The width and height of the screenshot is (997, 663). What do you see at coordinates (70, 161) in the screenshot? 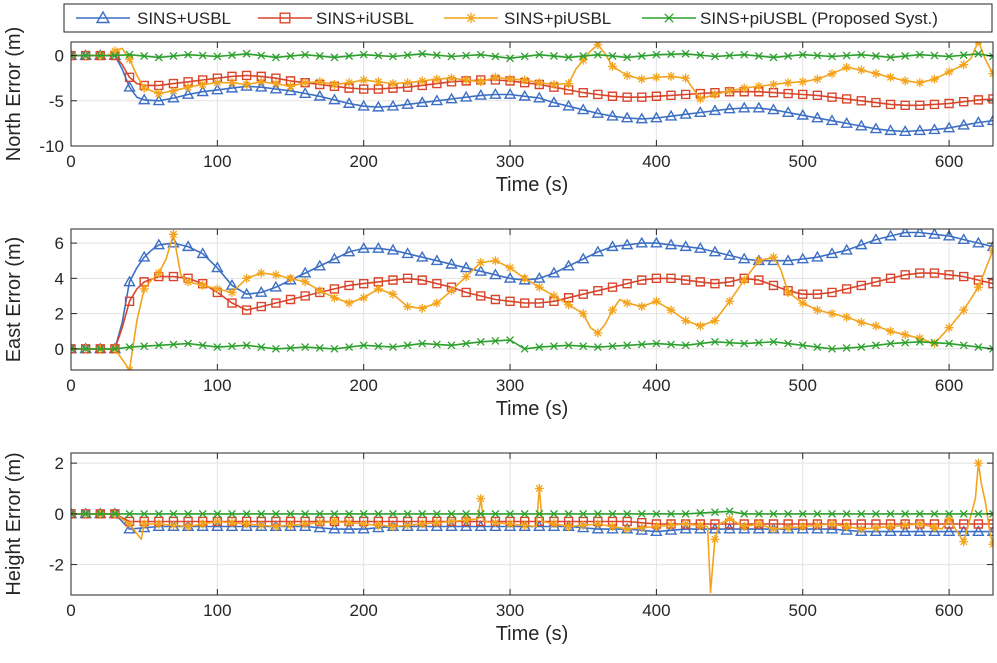
I see `x-tick-label: 0` at bounding box center [70, 161].